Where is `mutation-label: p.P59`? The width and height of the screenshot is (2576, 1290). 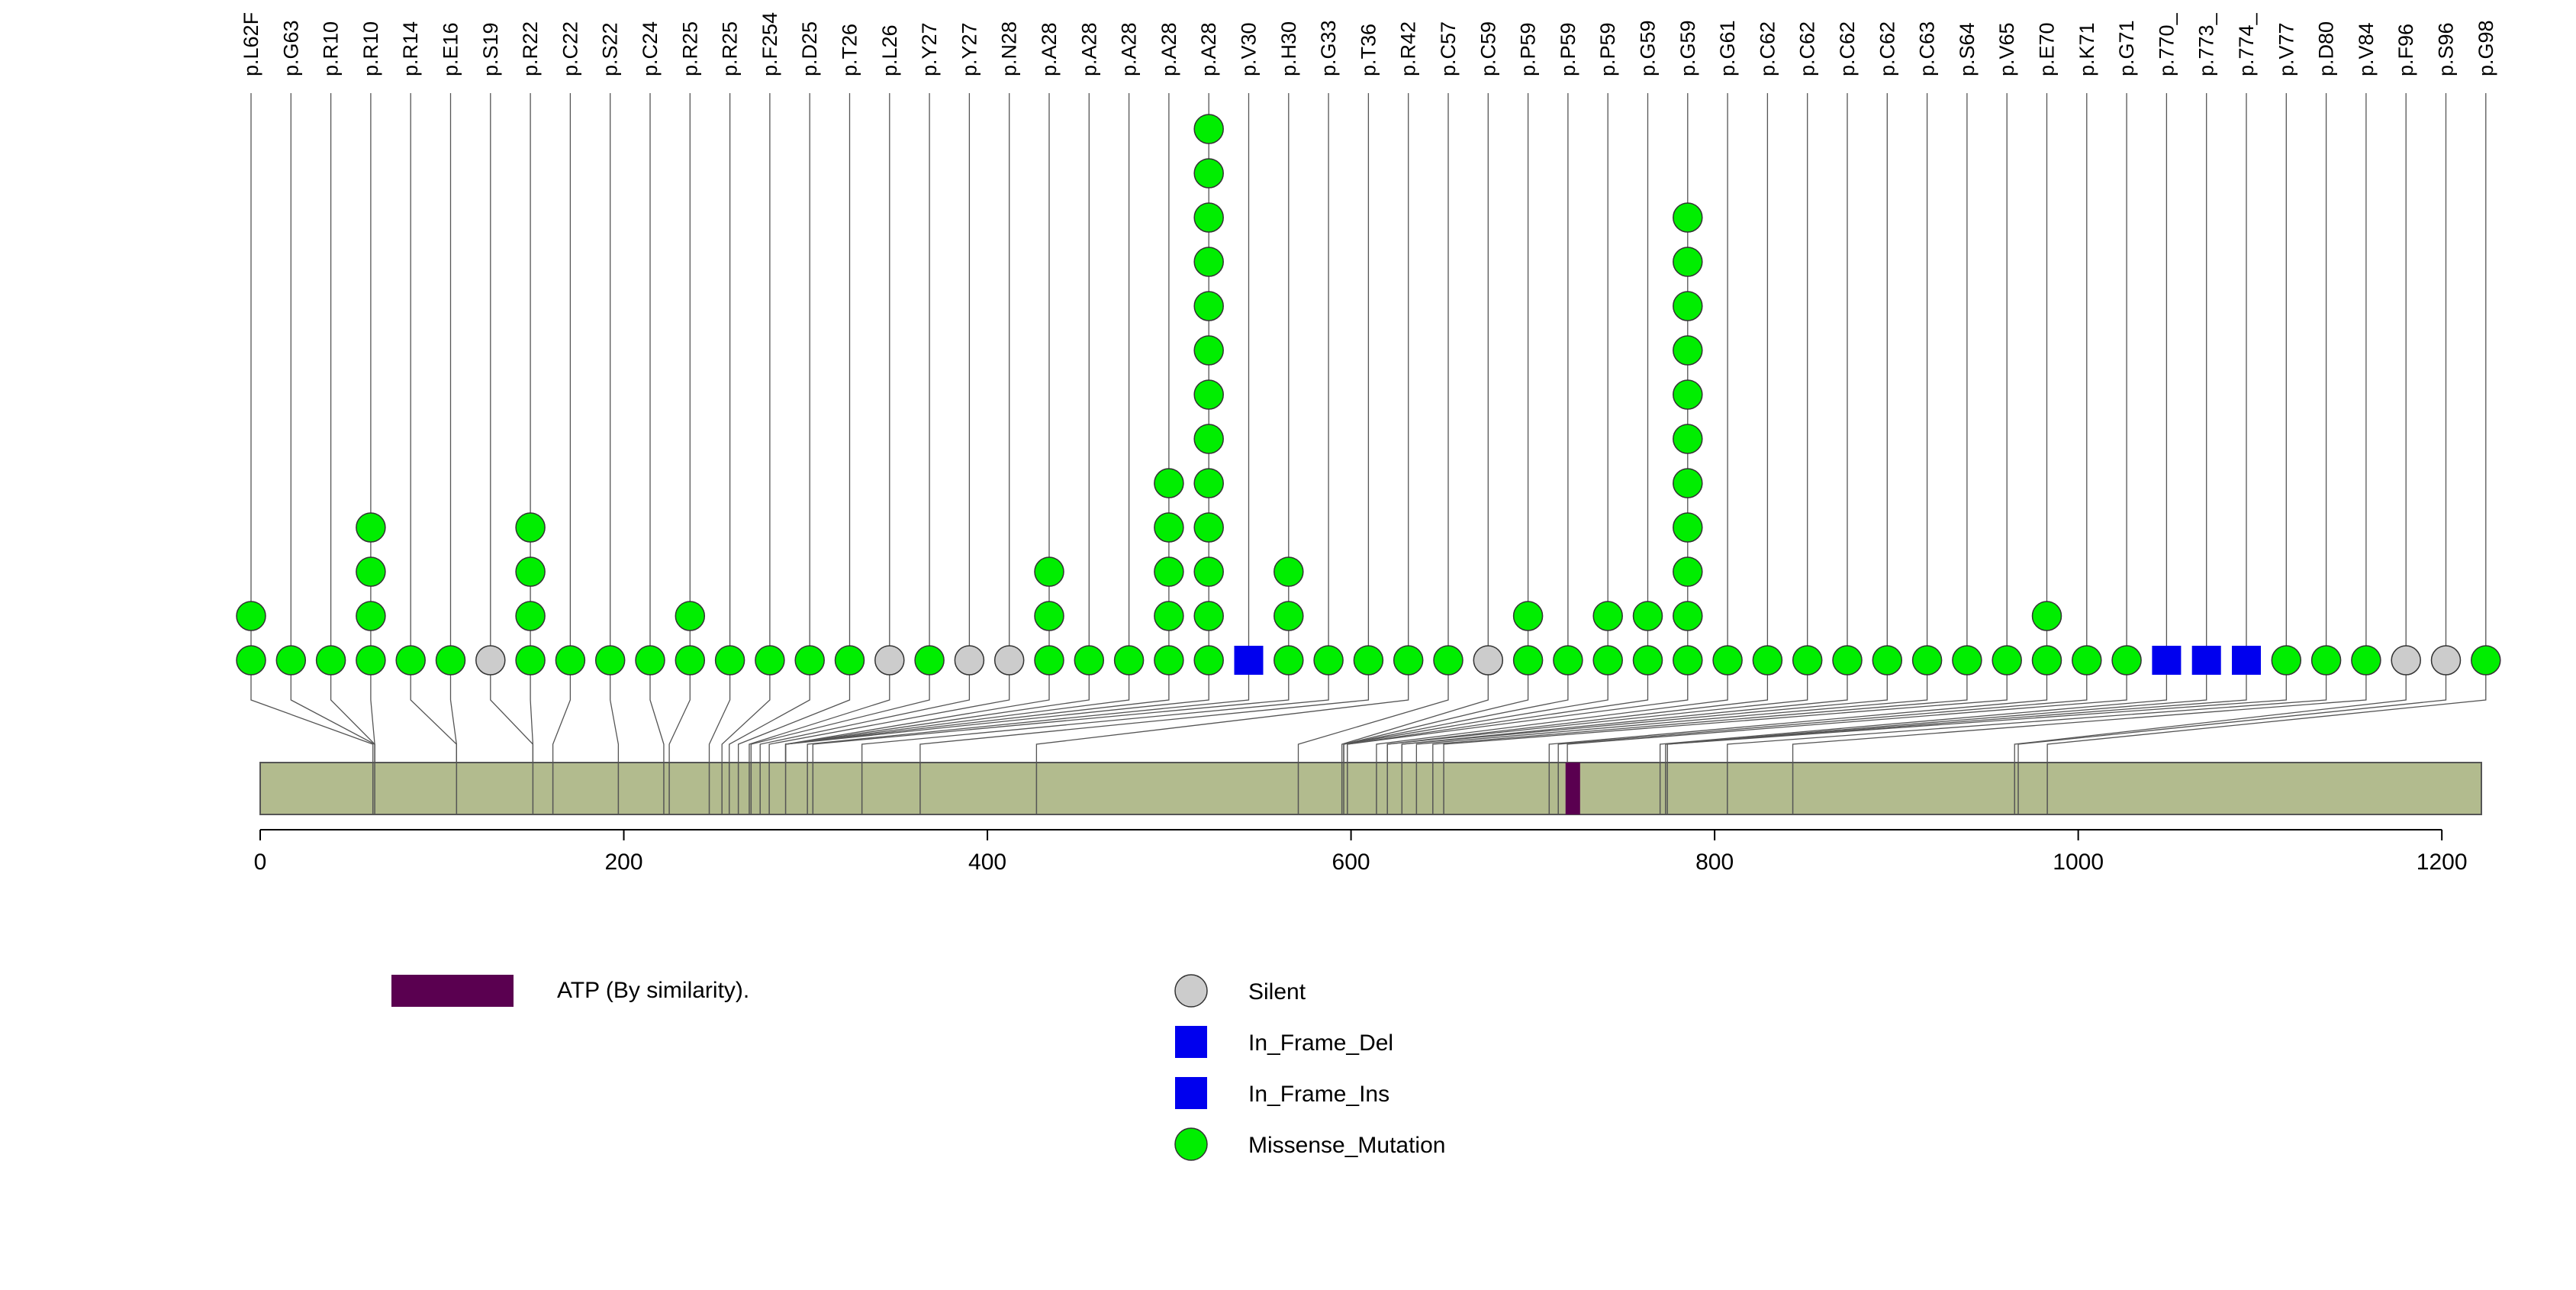
mutation-label: p.P59 is located at coordinates (1568, 49).